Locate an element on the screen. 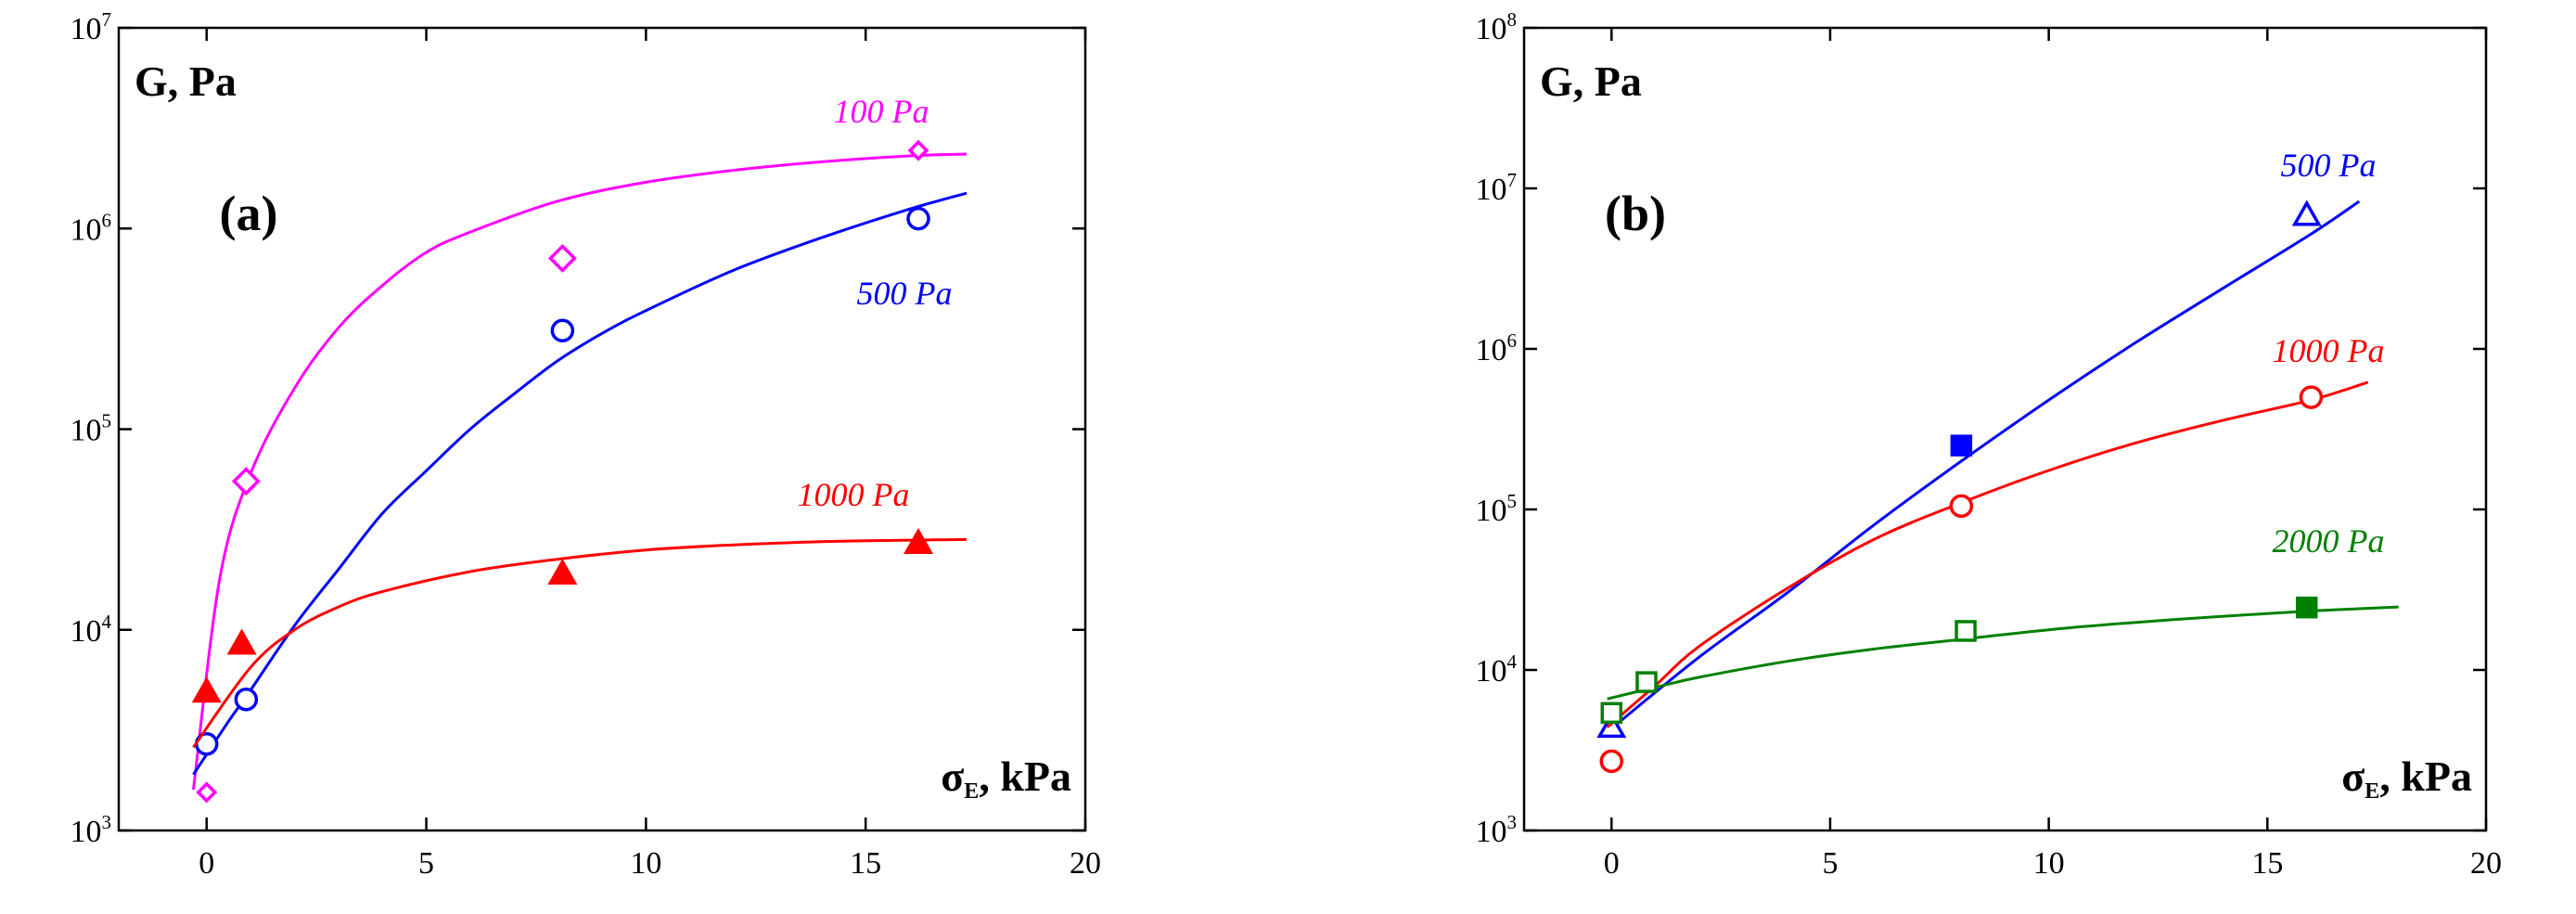  fit-curve-2000-pa is located at coordinates (2003, 653).